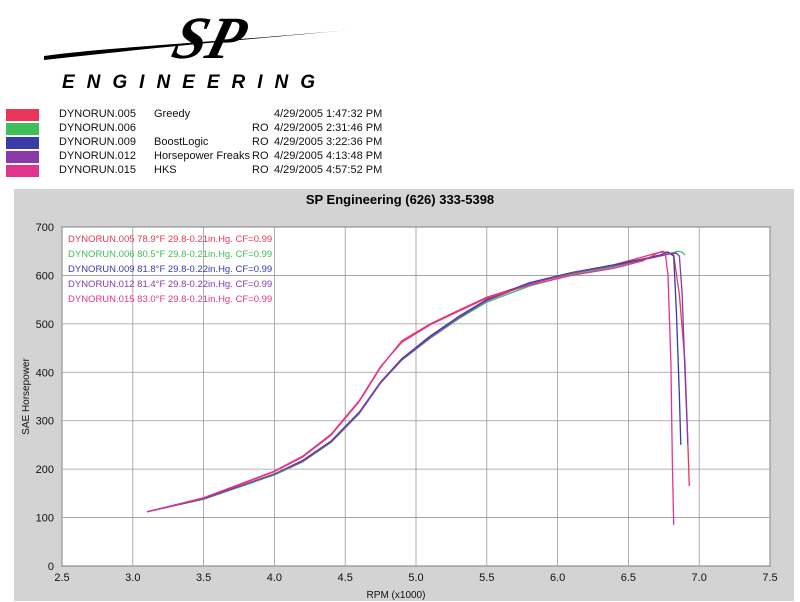  Describe the element at coordinates (328, 142) in the screenshot. I see `legend-date: 4/29/2005 3:22:36 PM` at that location.